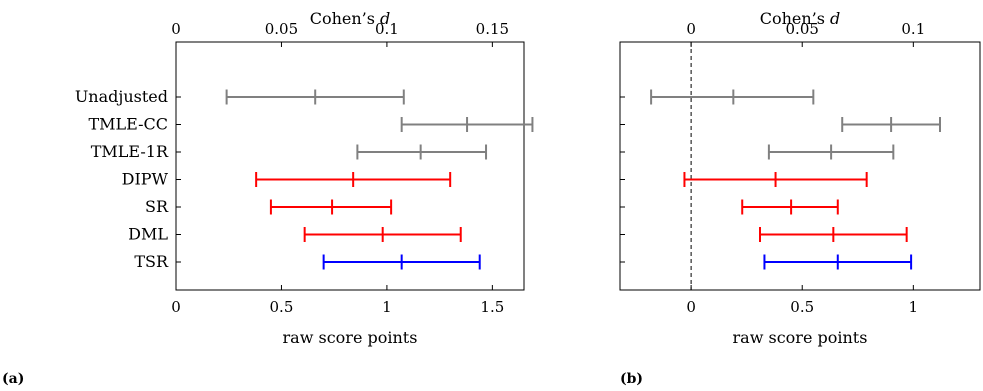  I want to click on category-label: Unadjusted, so click(121, 96).